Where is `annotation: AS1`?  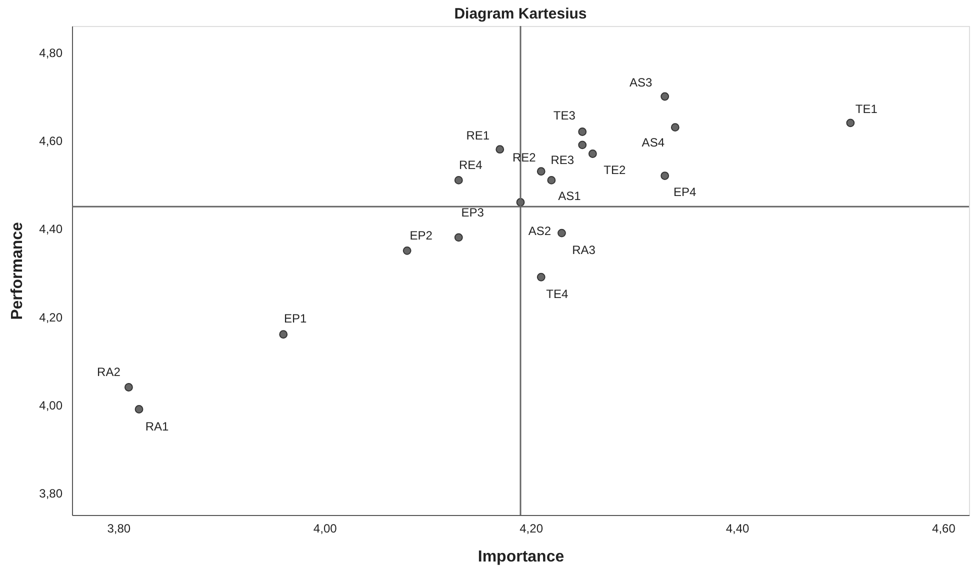 annotation: AS1 is located at coordinates (570, 196).